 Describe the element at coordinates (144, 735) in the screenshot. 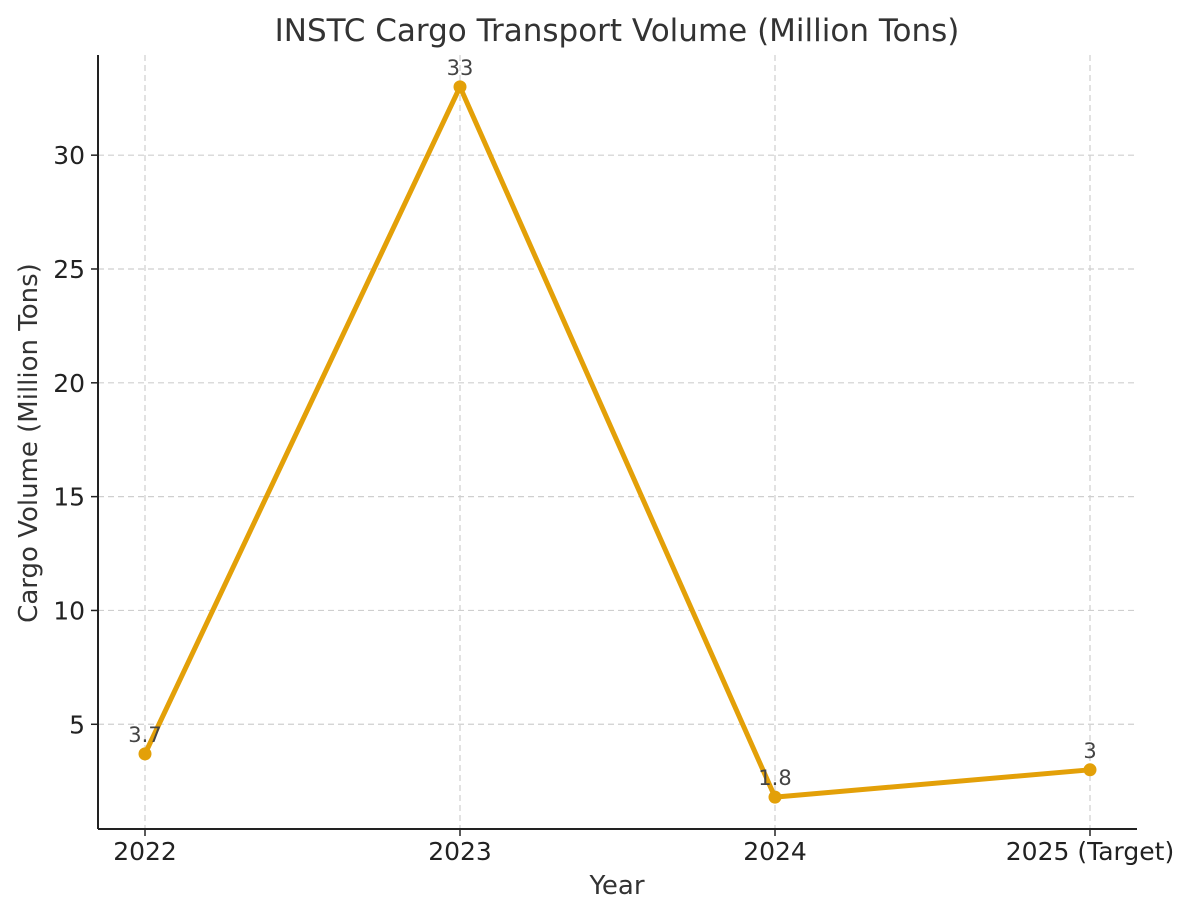

I see `data-label: 3.7` at that location.